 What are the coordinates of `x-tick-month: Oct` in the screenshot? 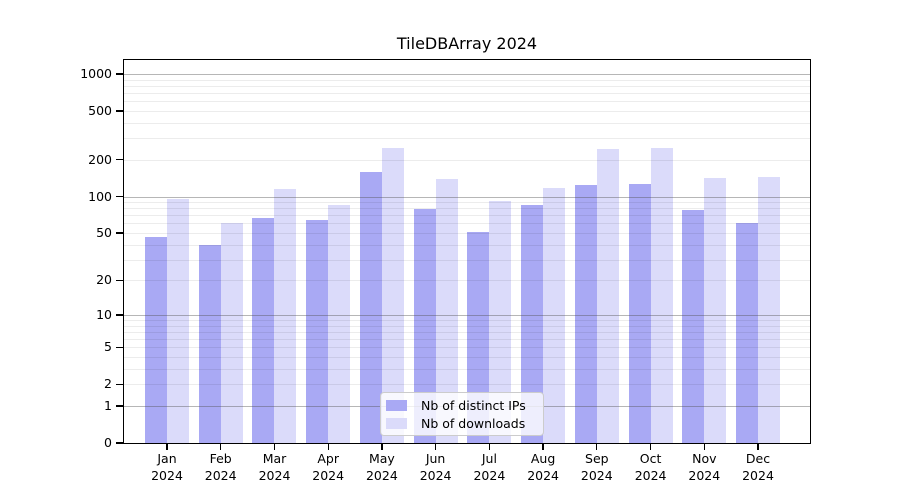 It's located at (650, 458).